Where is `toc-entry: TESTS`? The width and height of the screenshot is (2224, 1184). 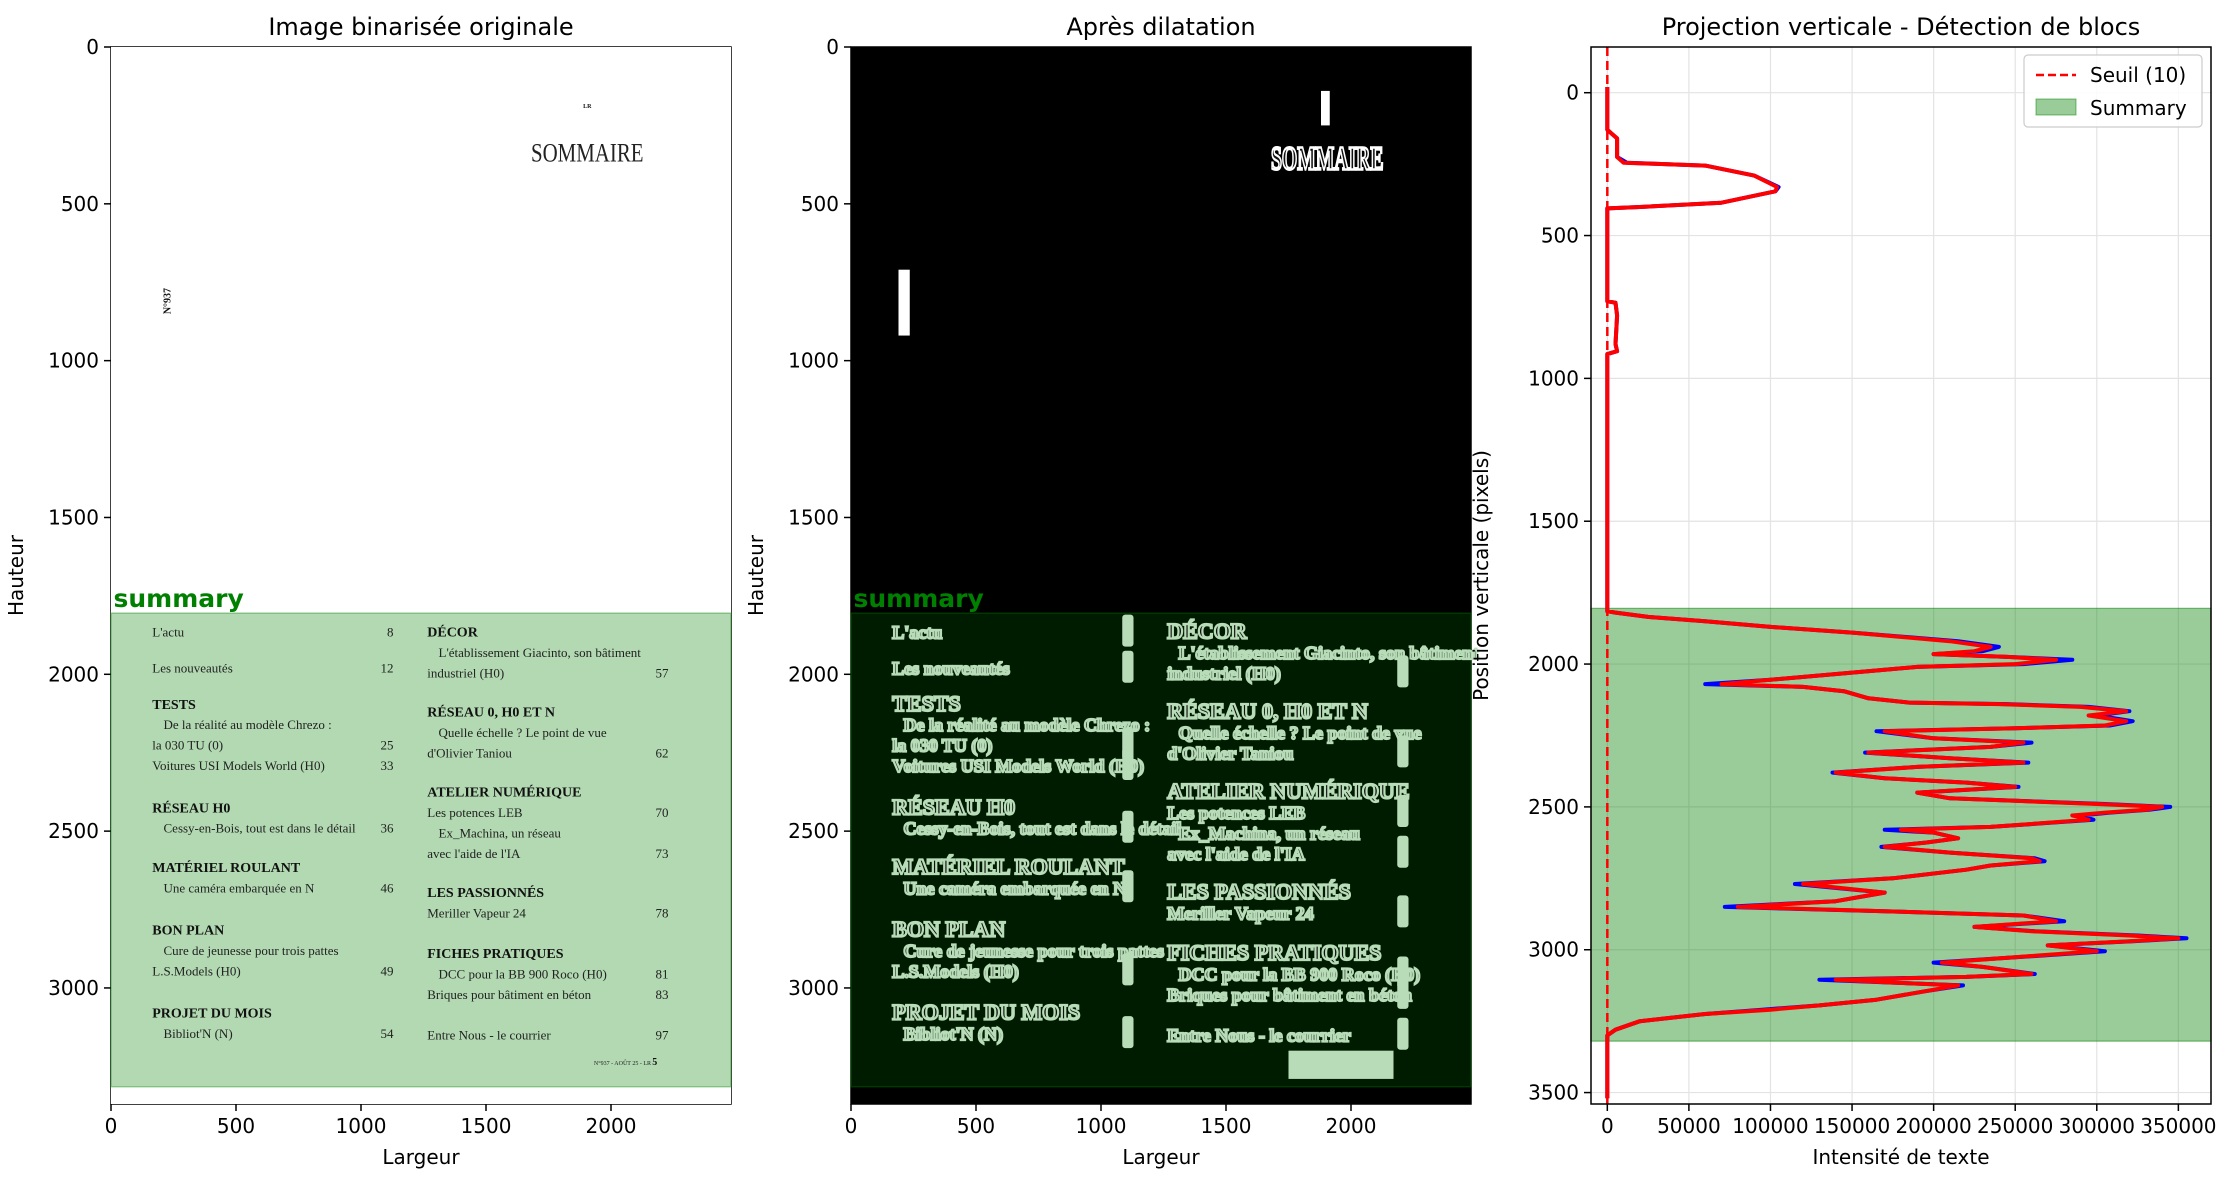
toc-entry: TESTS is located at coordinates (174, 705).